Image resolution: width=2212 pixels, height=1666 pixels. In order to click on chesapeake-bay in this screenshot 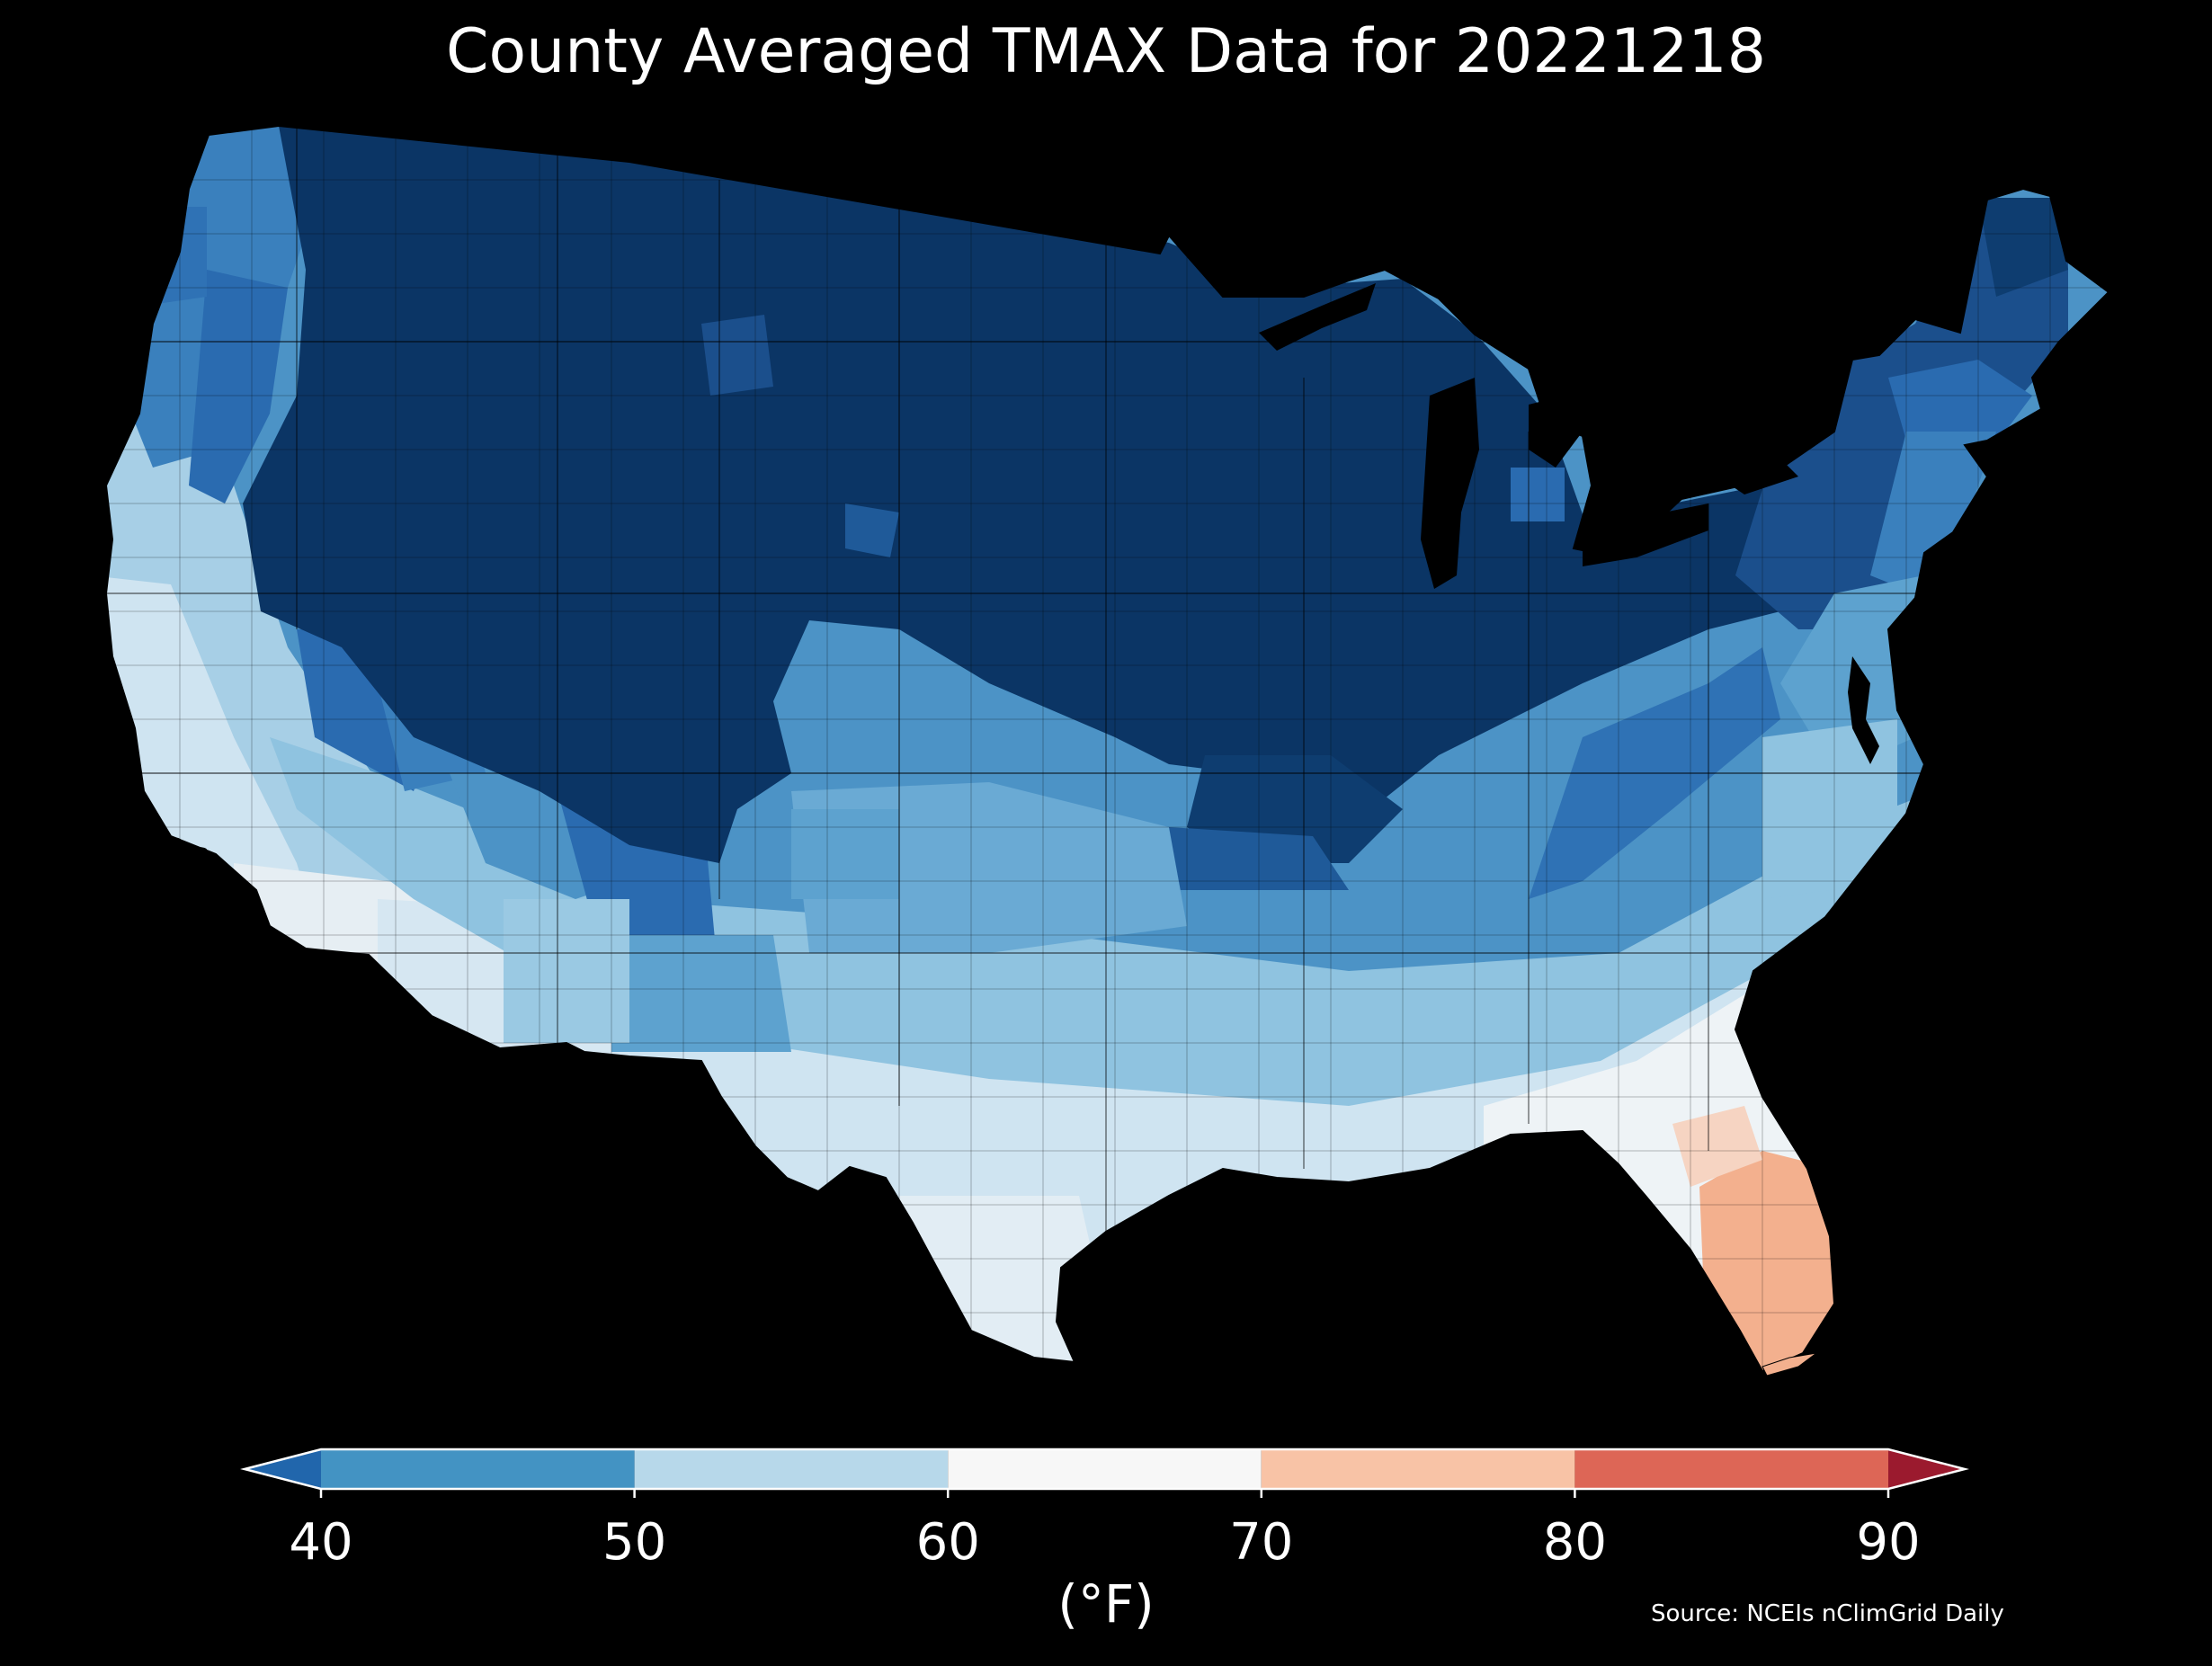, I will do `click(1863, 710)`.